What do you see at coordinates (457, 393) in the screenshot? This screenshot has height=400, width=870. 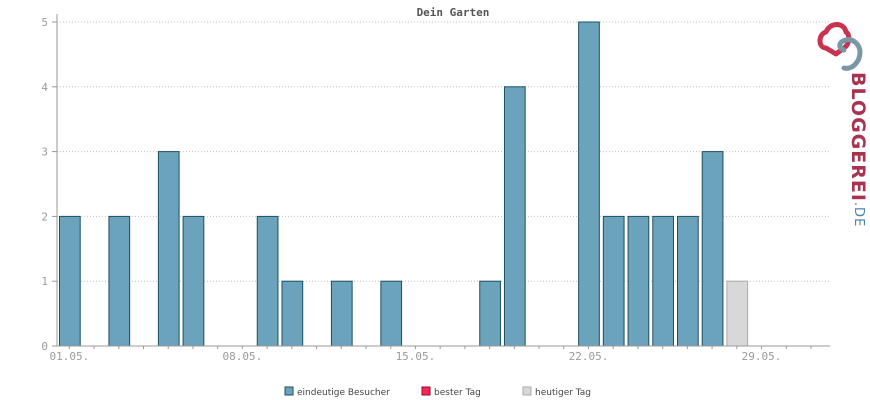 I see `legend-label: bester Tag` at bounding box center [457, 393].